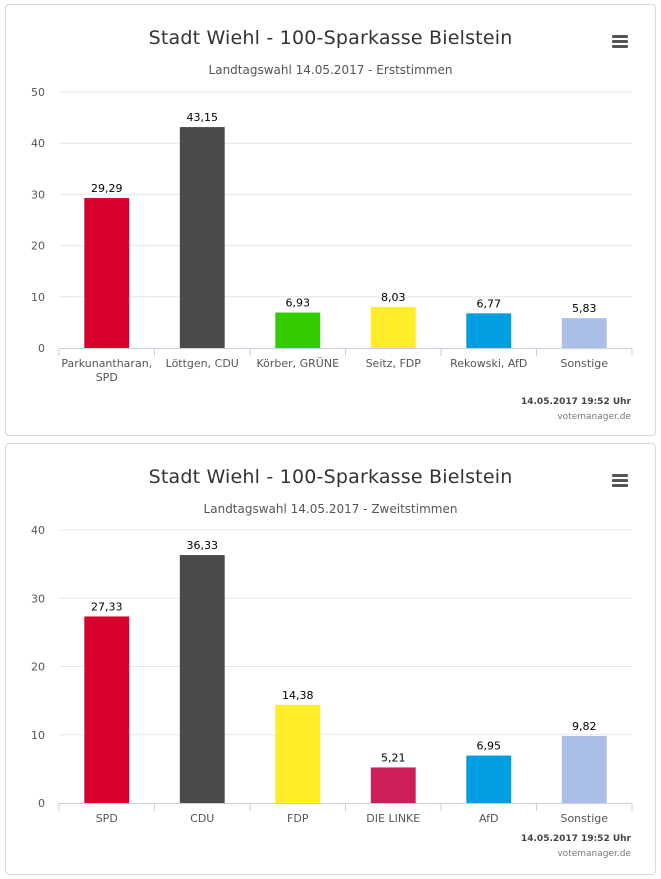 The width and height of the screenshot is (661, 879). What do you see at coordinates (330, 509) in the screenshot?
I see `chart-subtitle: Landtagswahl 14.05.2017 - Zweitstimmen` at bounding box center [330, 509].